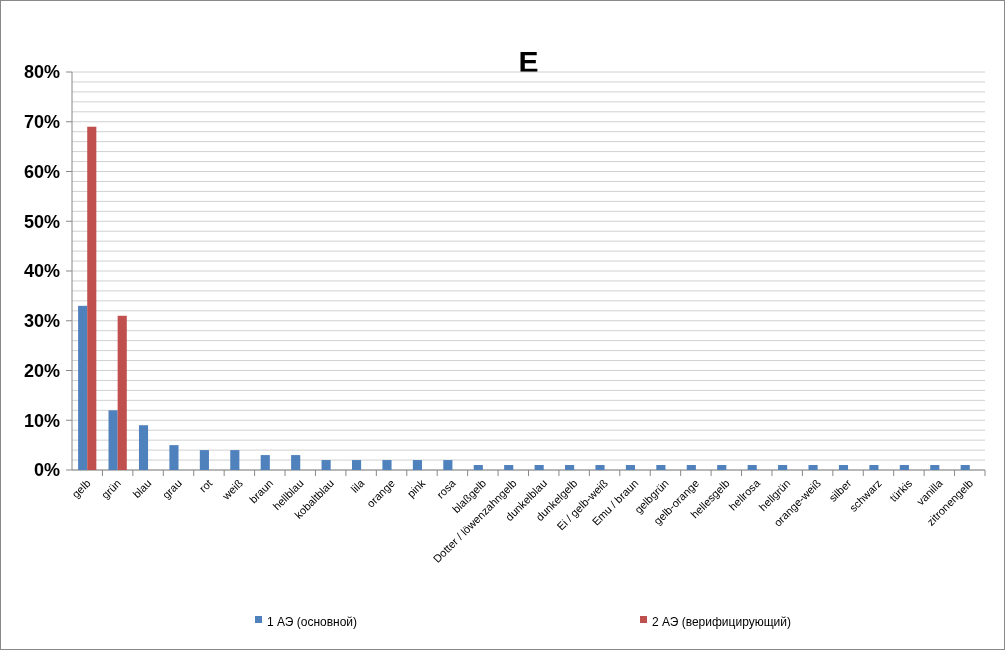 The image size is (1005, 650). What do you see at coordinates (721, 621) in the screenshot?
I see `legend-label: 2 АЭ (верифицирующий)` at bounding box center [721, 621].